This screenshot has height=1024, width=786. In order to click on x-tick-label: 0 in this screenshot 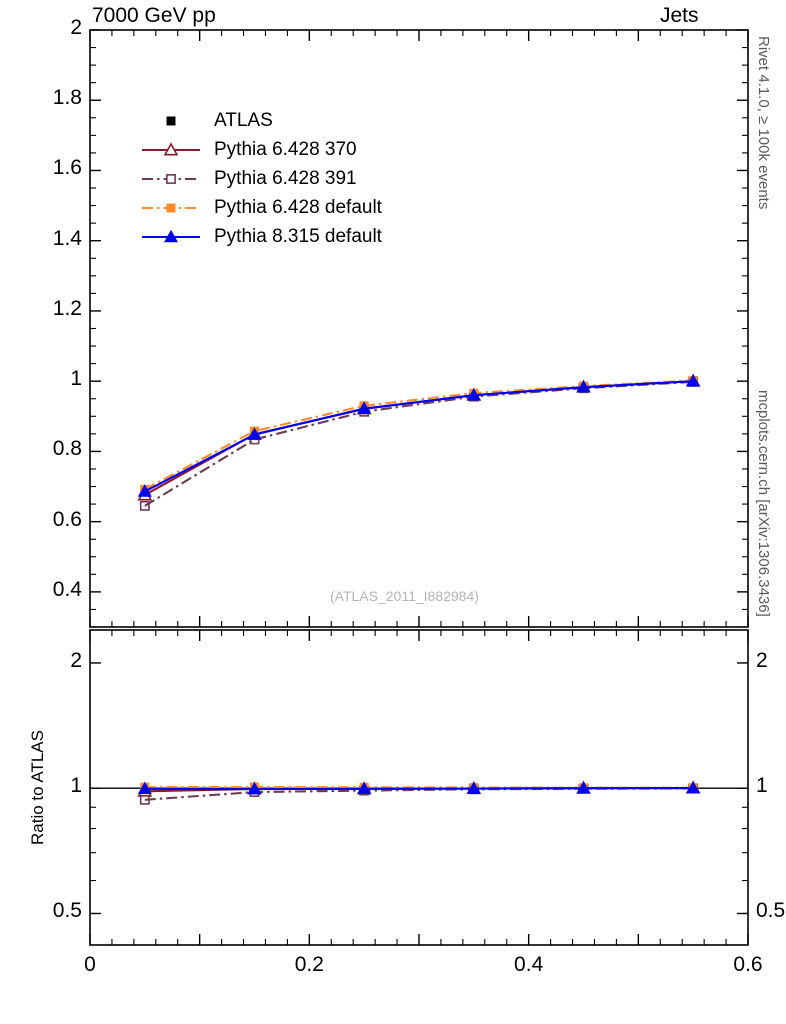, I will do `click(90, 964)`.